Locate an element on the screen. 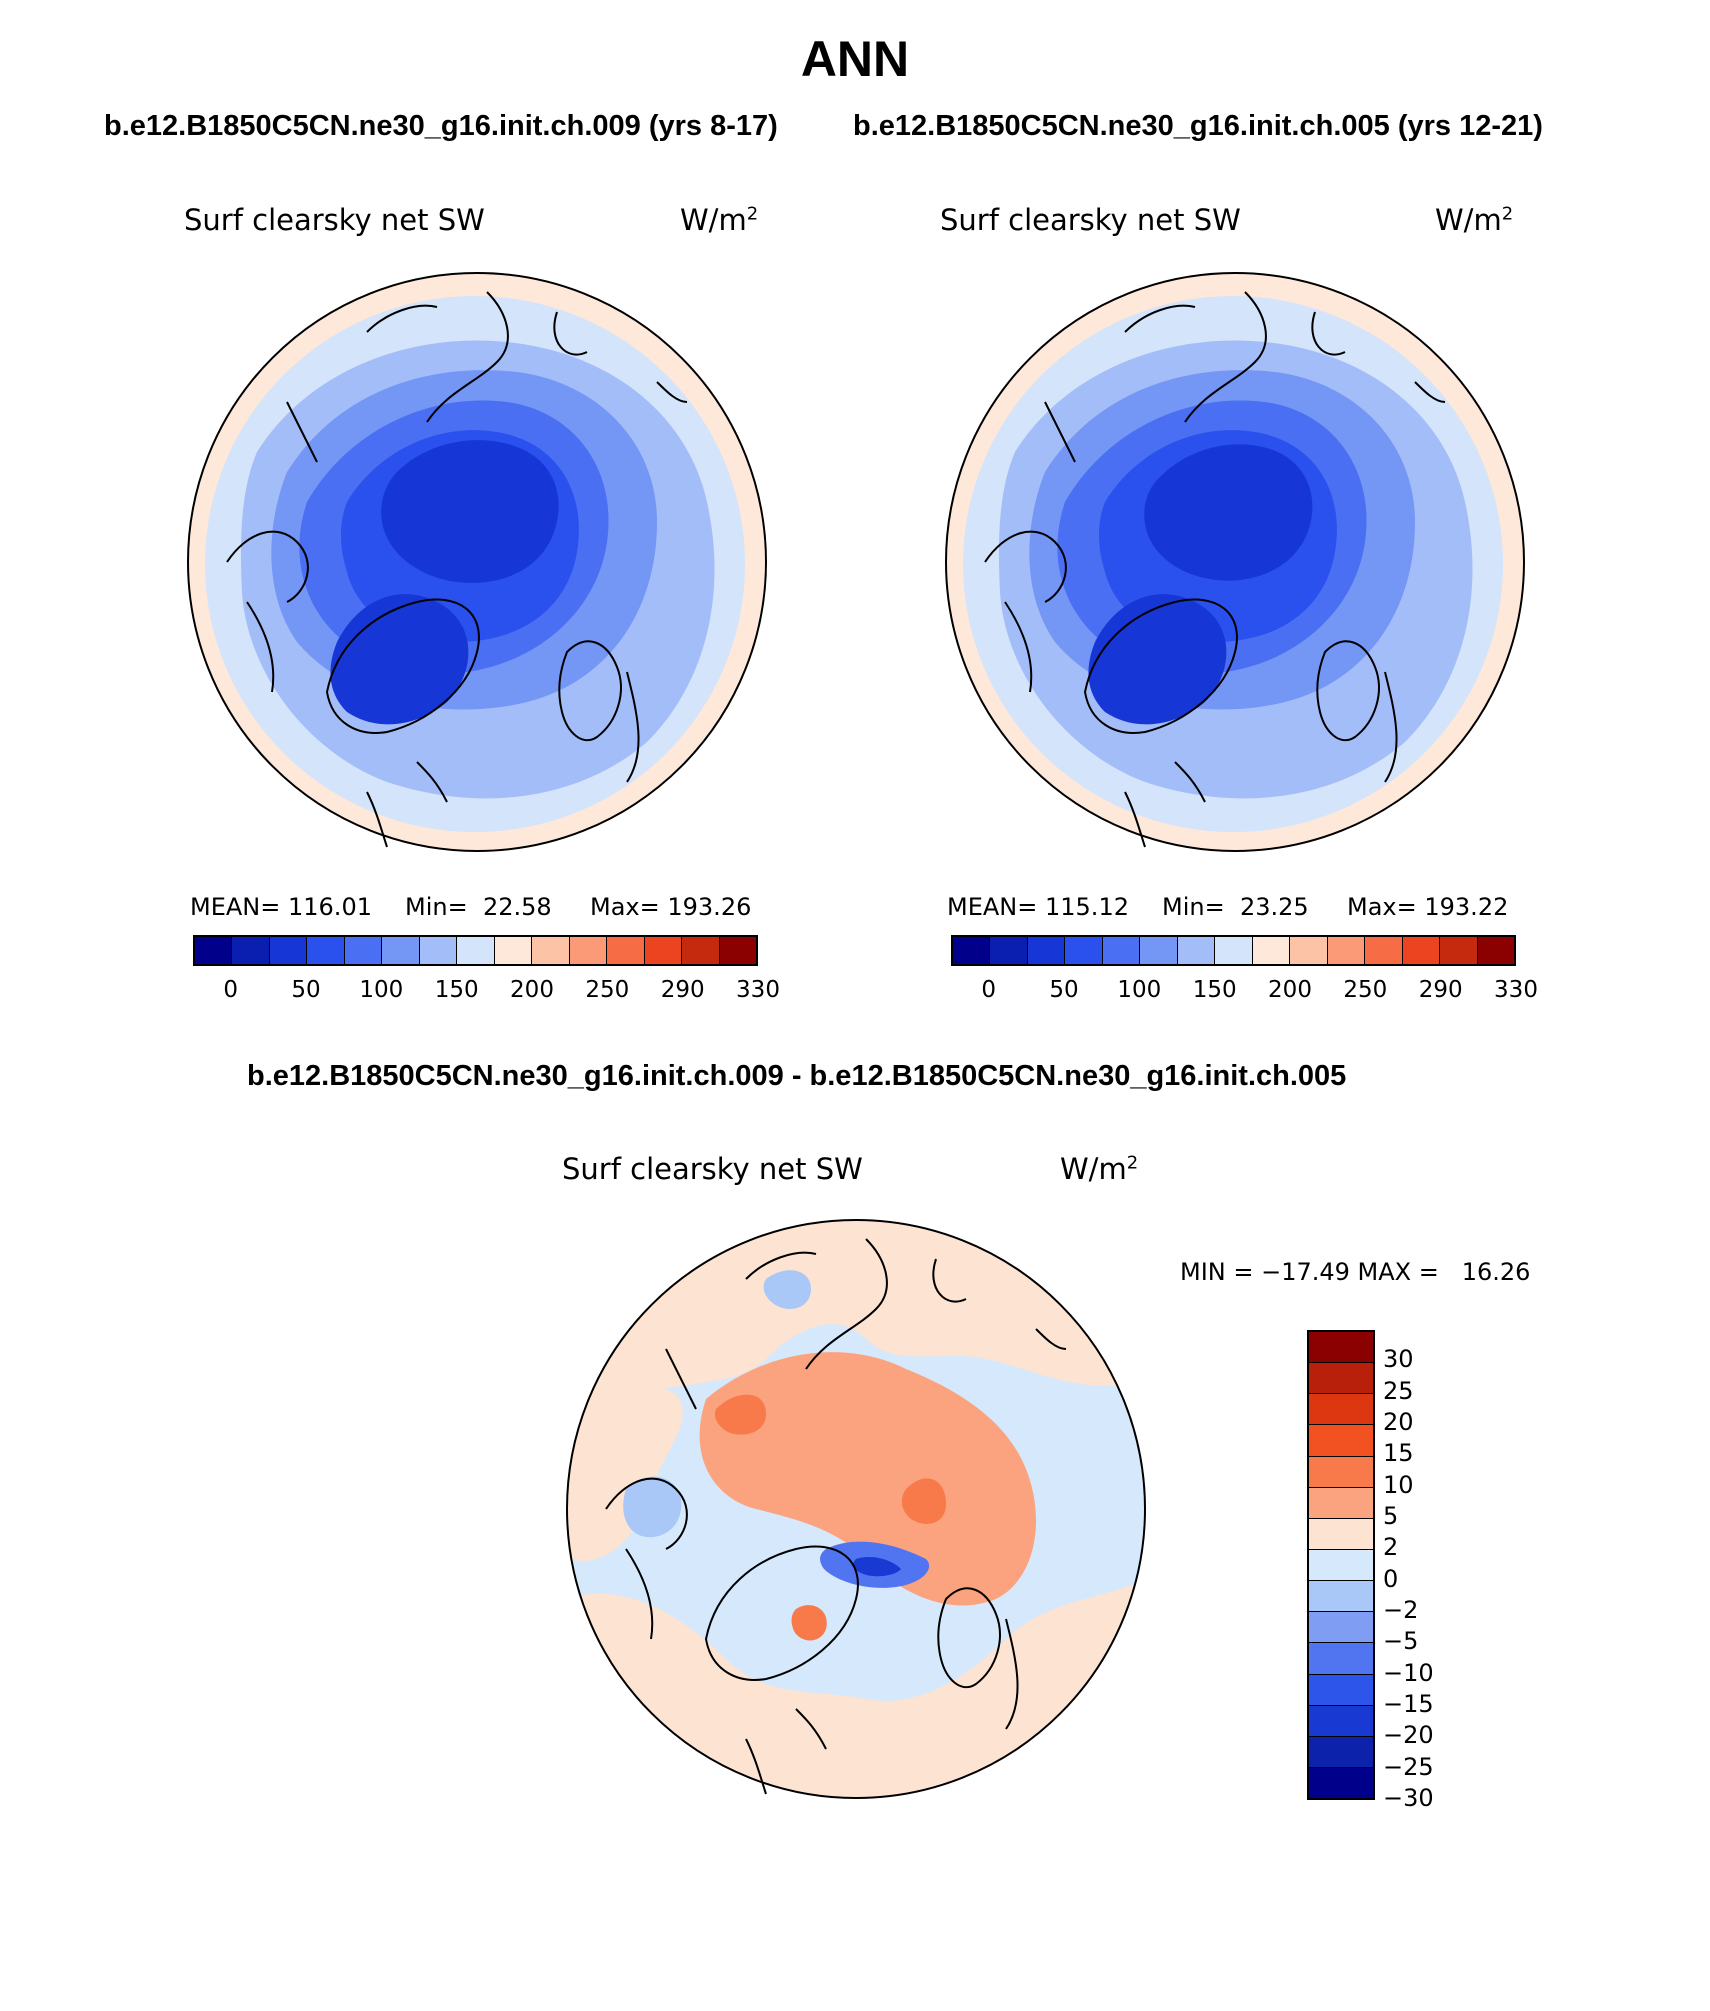 This screenshot has width=1710, height=2011. colorbar-tick-label: 20 is located at coordinates (1398, 1422).